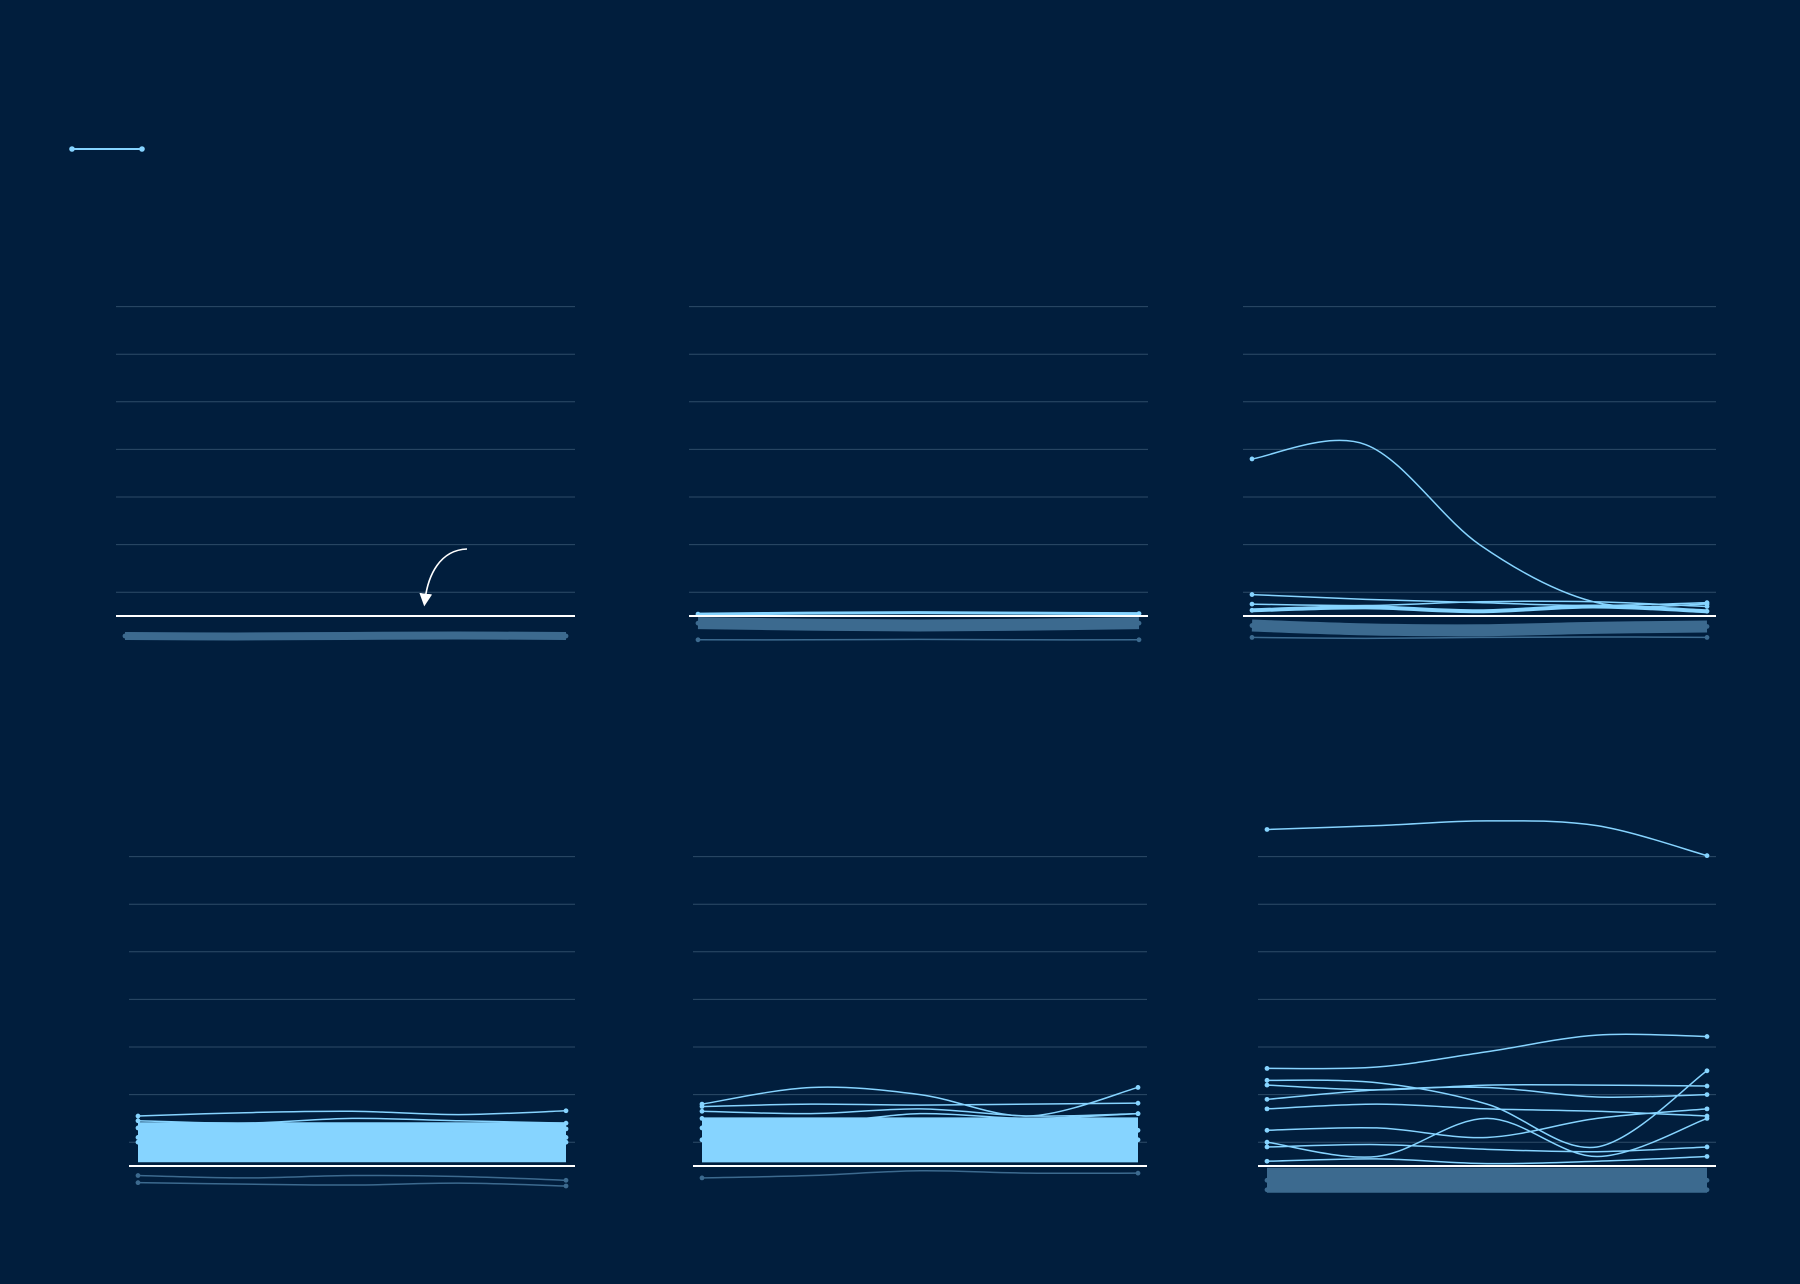 The height and width of the screenshot is (1284, 1800). I want to click on annotation-arrow, so click(443, 577).